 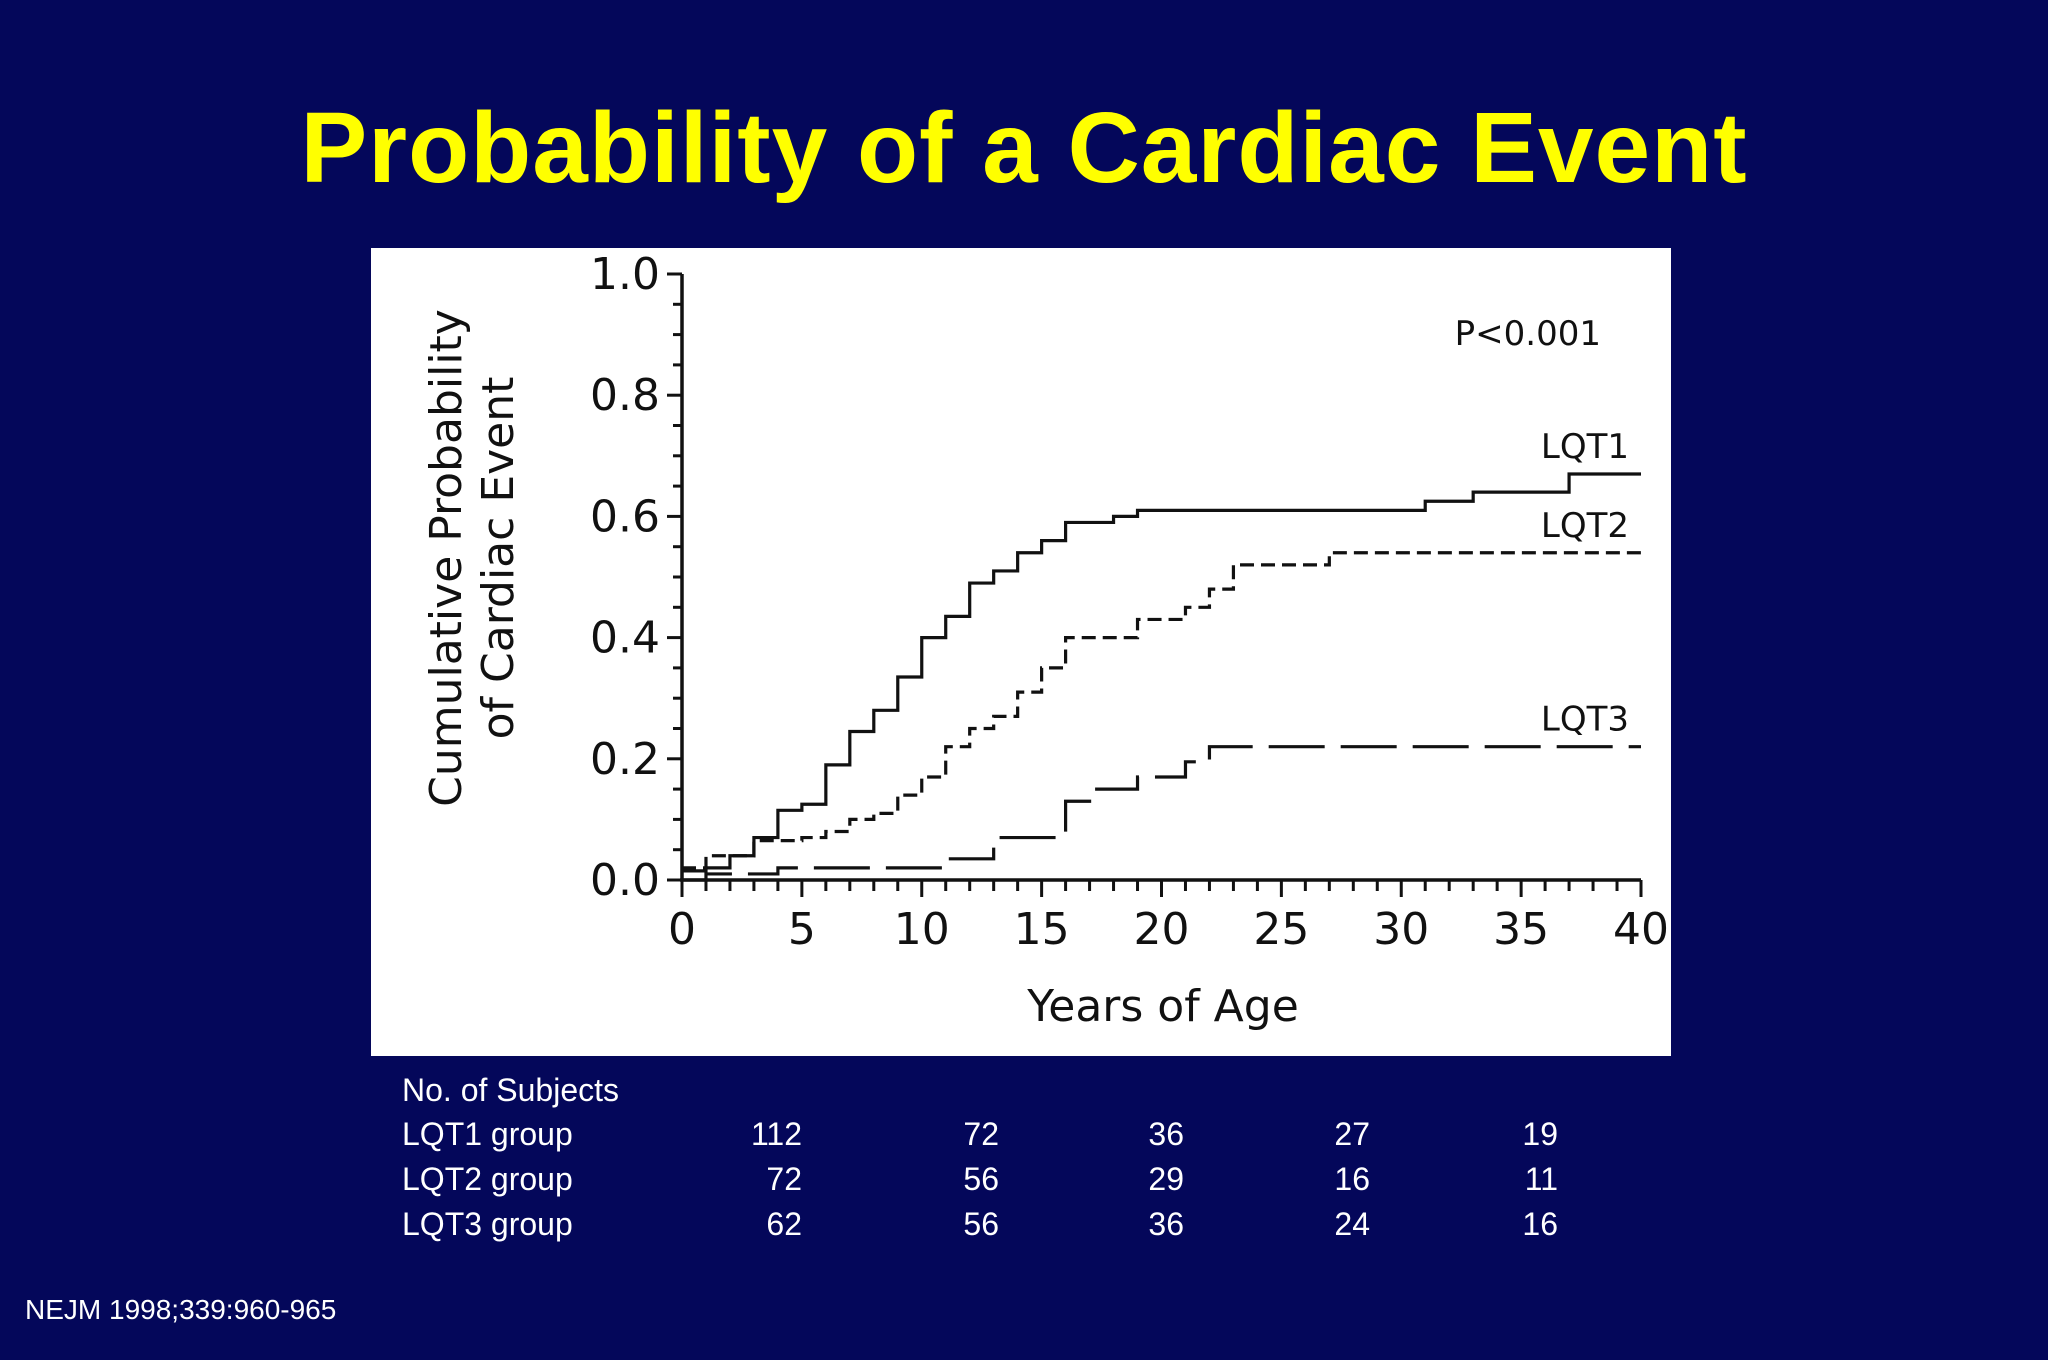 I want to click on x-tick-label: 5, so click(x=802, y=929).